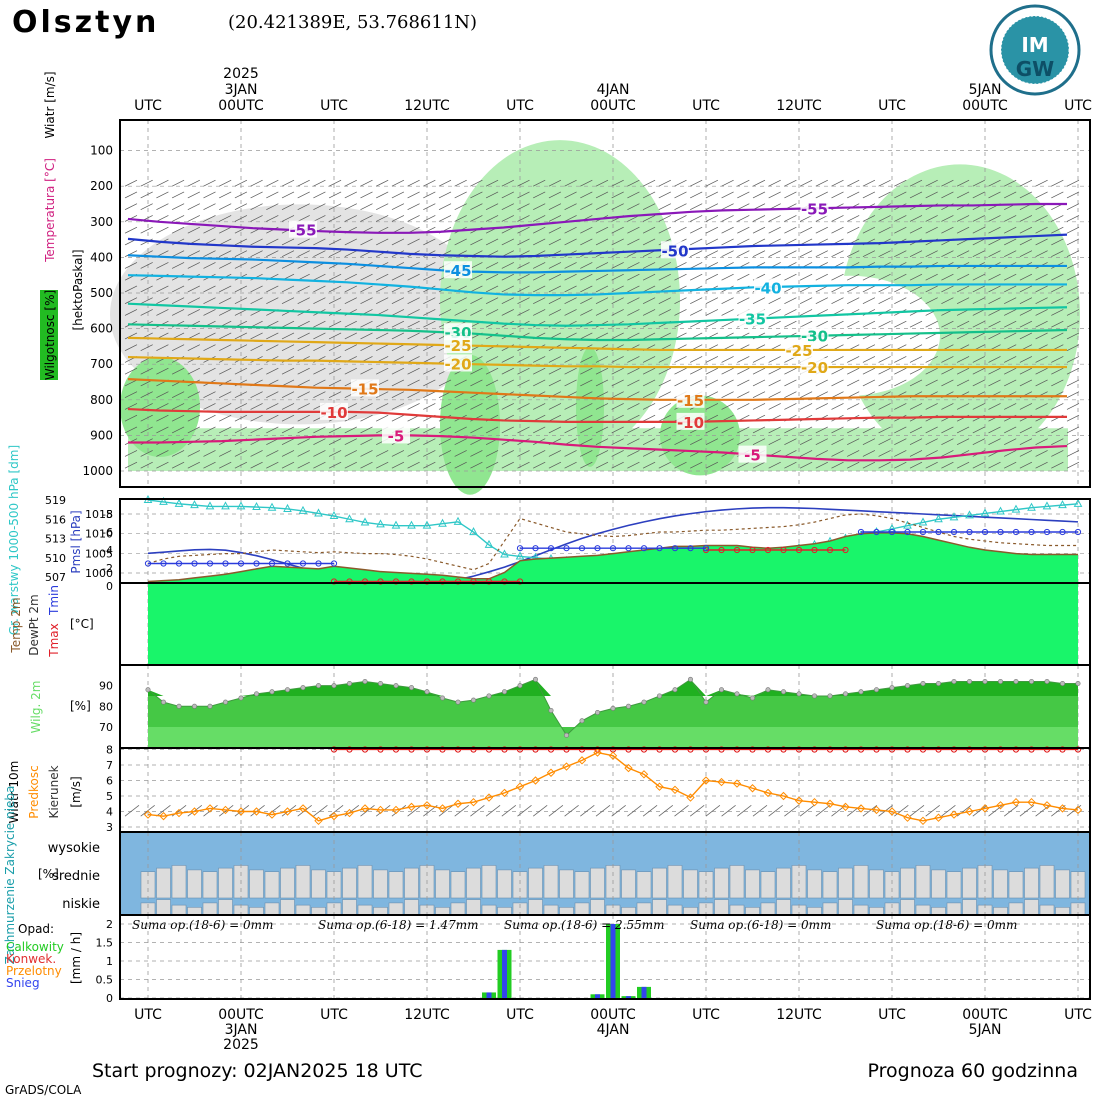 The image size is (1100, 1100). Describe the element at coordinates (489, 995) in the screenshot. I see `precip-bar-snow` at that location.